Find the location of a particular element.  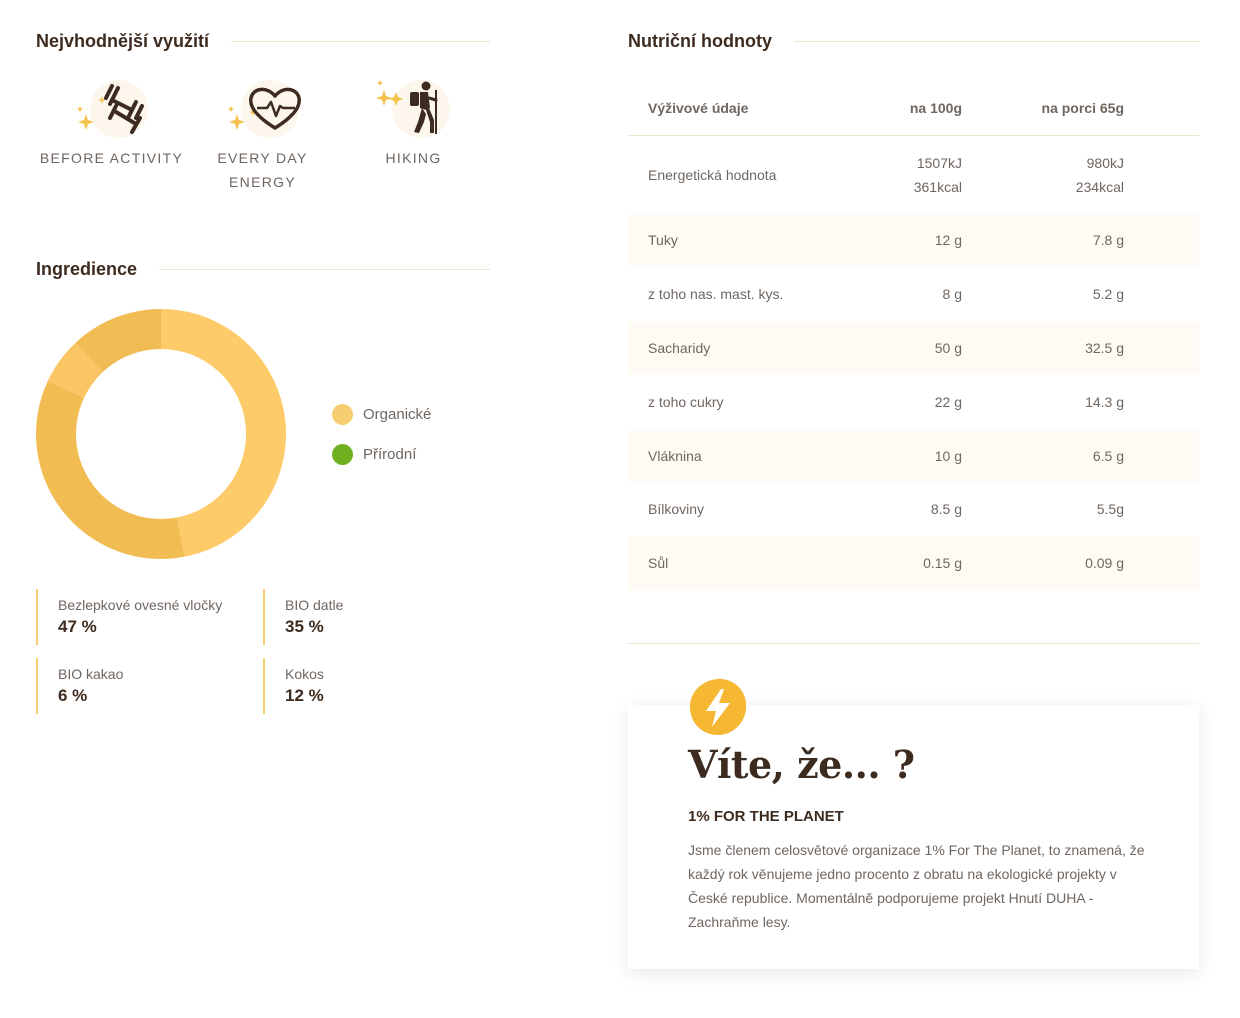

row-label: Tuky is located at coordinates (663, 240).